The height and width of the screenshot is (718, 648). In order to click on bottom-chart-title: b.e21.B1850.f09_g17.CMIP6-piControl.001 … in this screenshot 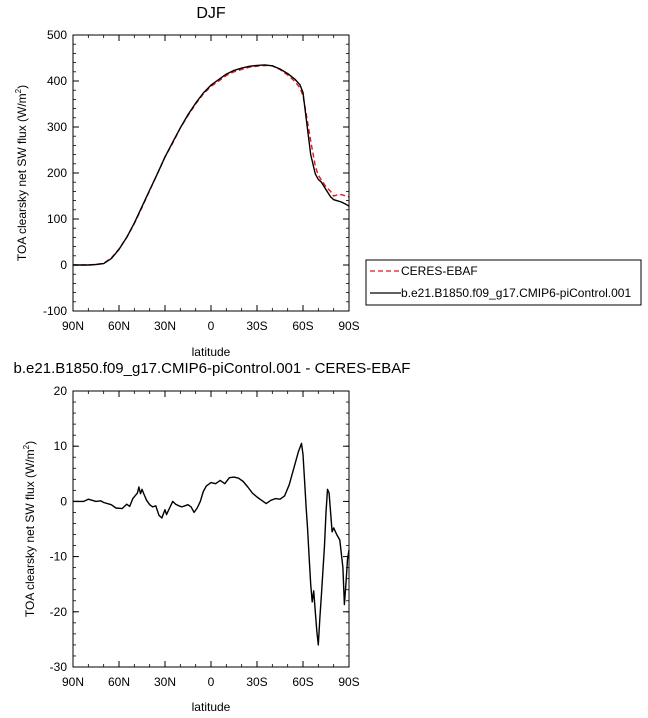, I will do `click(212, 368)`.